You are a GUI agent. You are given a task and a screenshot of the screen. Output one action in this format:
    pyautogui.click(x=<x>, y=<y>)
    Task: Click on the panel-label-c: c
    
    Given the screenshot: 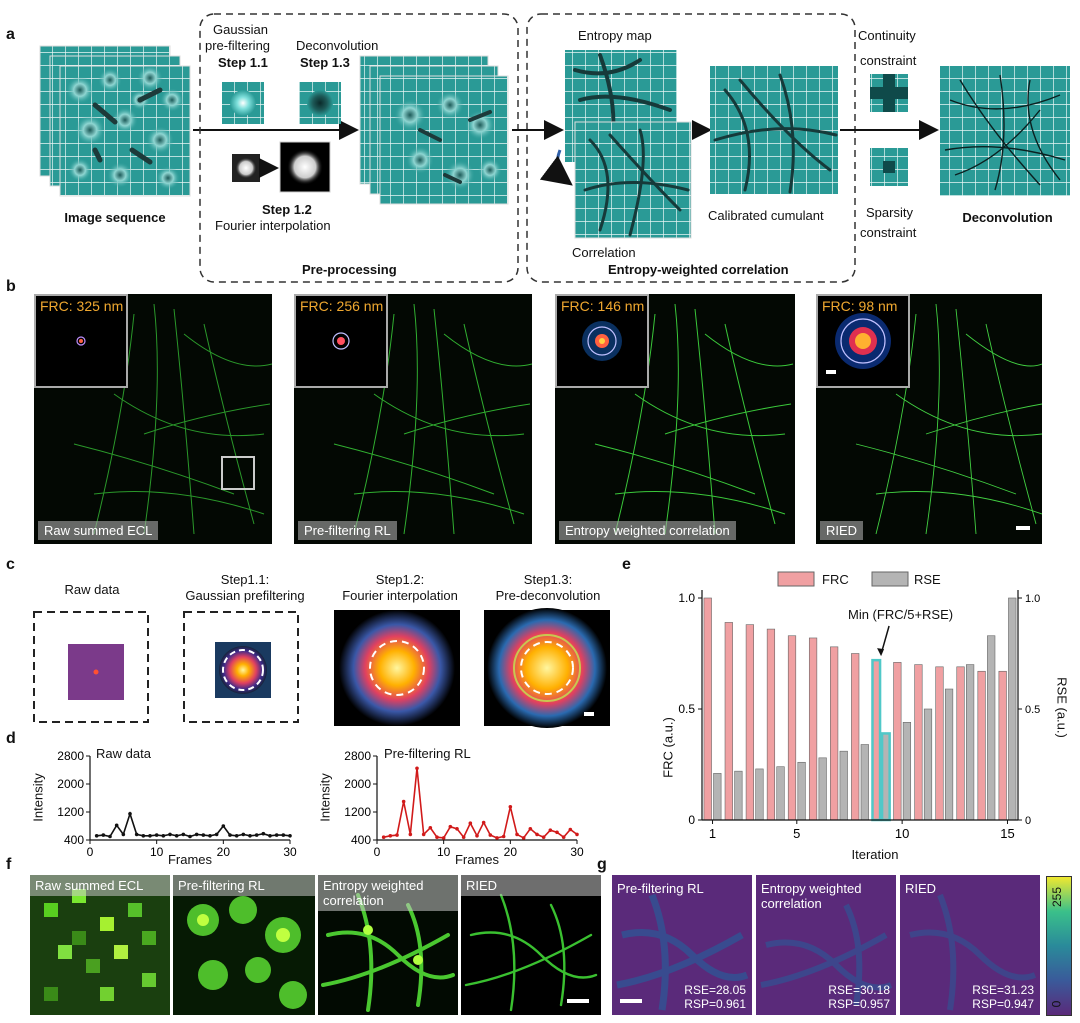 What is the action you would take?
    pyautogui.click(x=10, y=564)
    